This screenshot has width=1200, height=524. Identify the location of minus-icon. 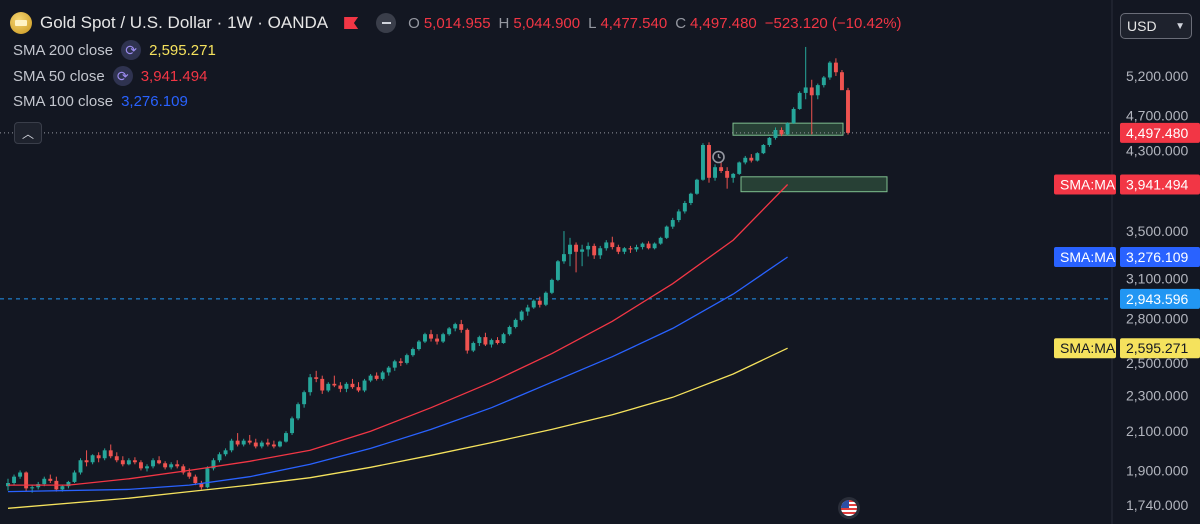
(386, 23).